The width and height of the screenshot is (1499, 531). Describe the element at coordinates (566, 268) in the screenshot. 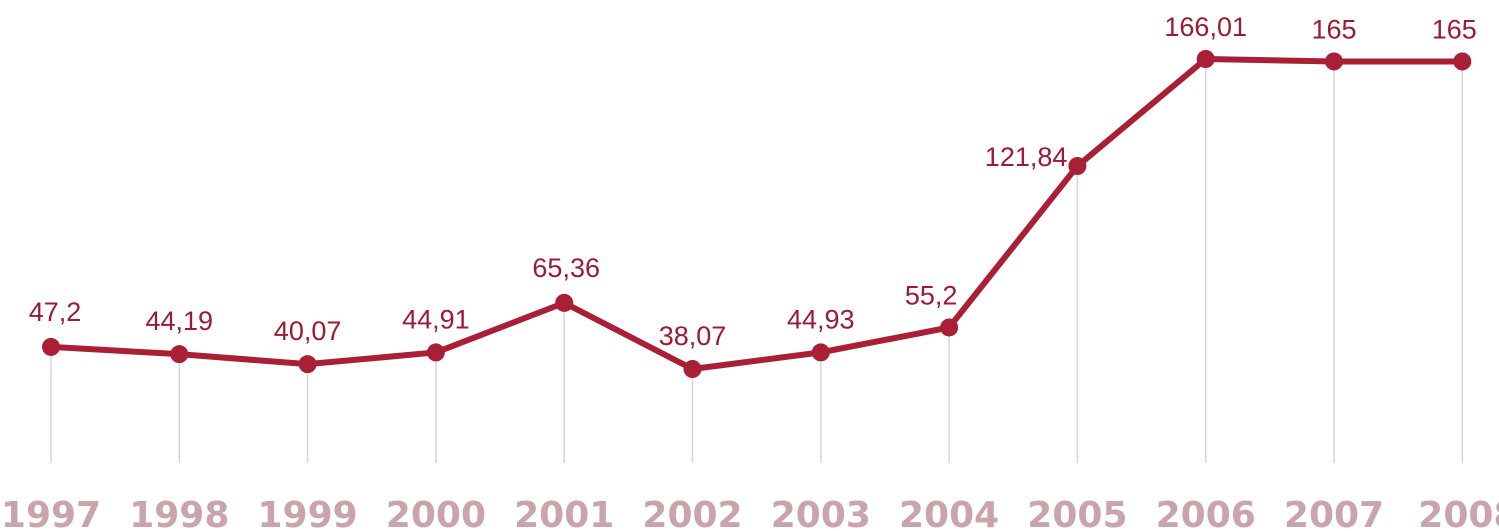

I see `data-label: 65,36` at that location.